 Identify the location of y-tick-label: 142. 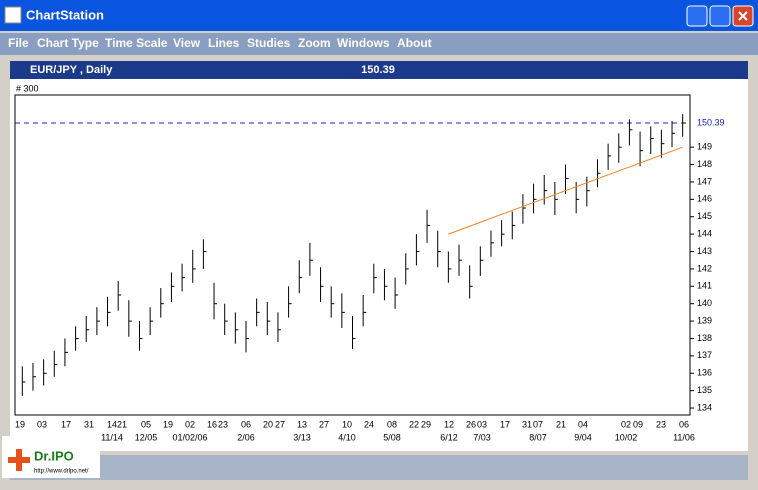
(704, 268).